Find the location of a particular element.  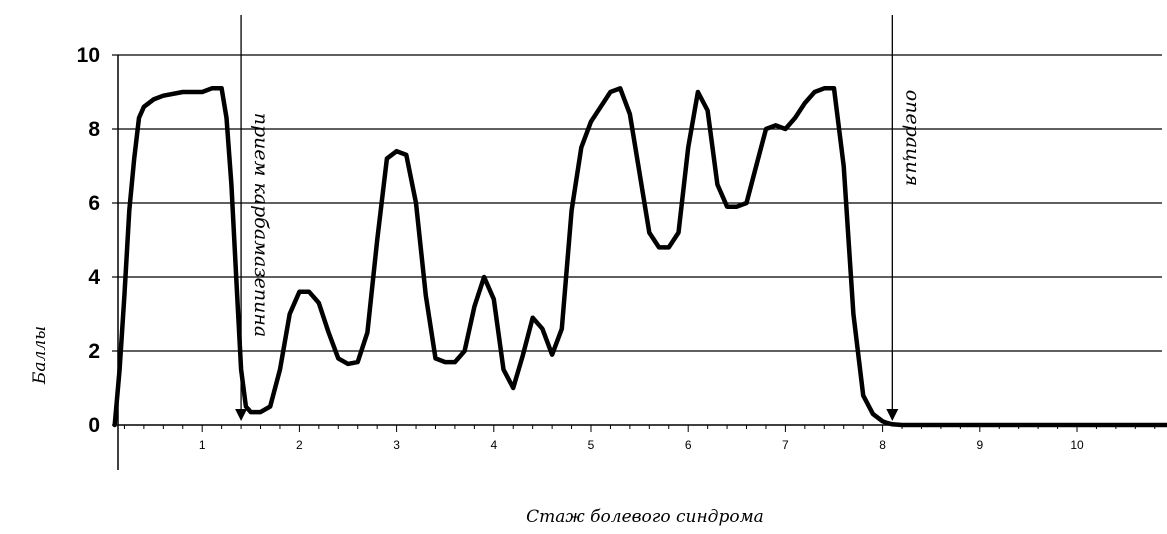

x-tick-labels: 1234567891011 is located at coordinates (641, 445).